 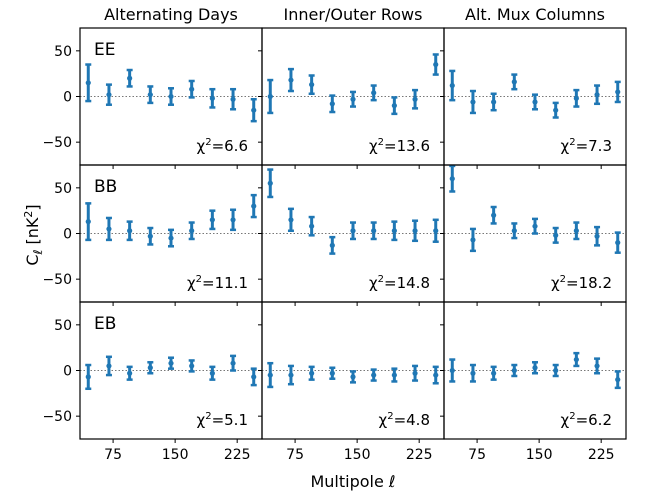 I want to click on chi2-label: χ2=5.1, so click(x=222, y=420).